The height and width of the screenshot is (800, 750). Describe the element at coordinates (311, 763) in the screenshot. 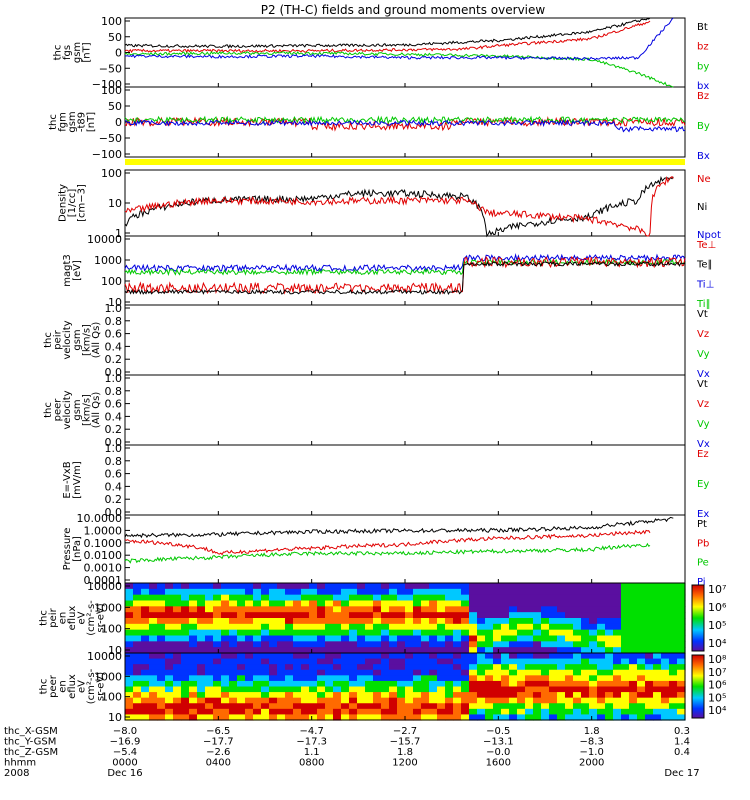

I see `axis-row-value: 0800` at that location.